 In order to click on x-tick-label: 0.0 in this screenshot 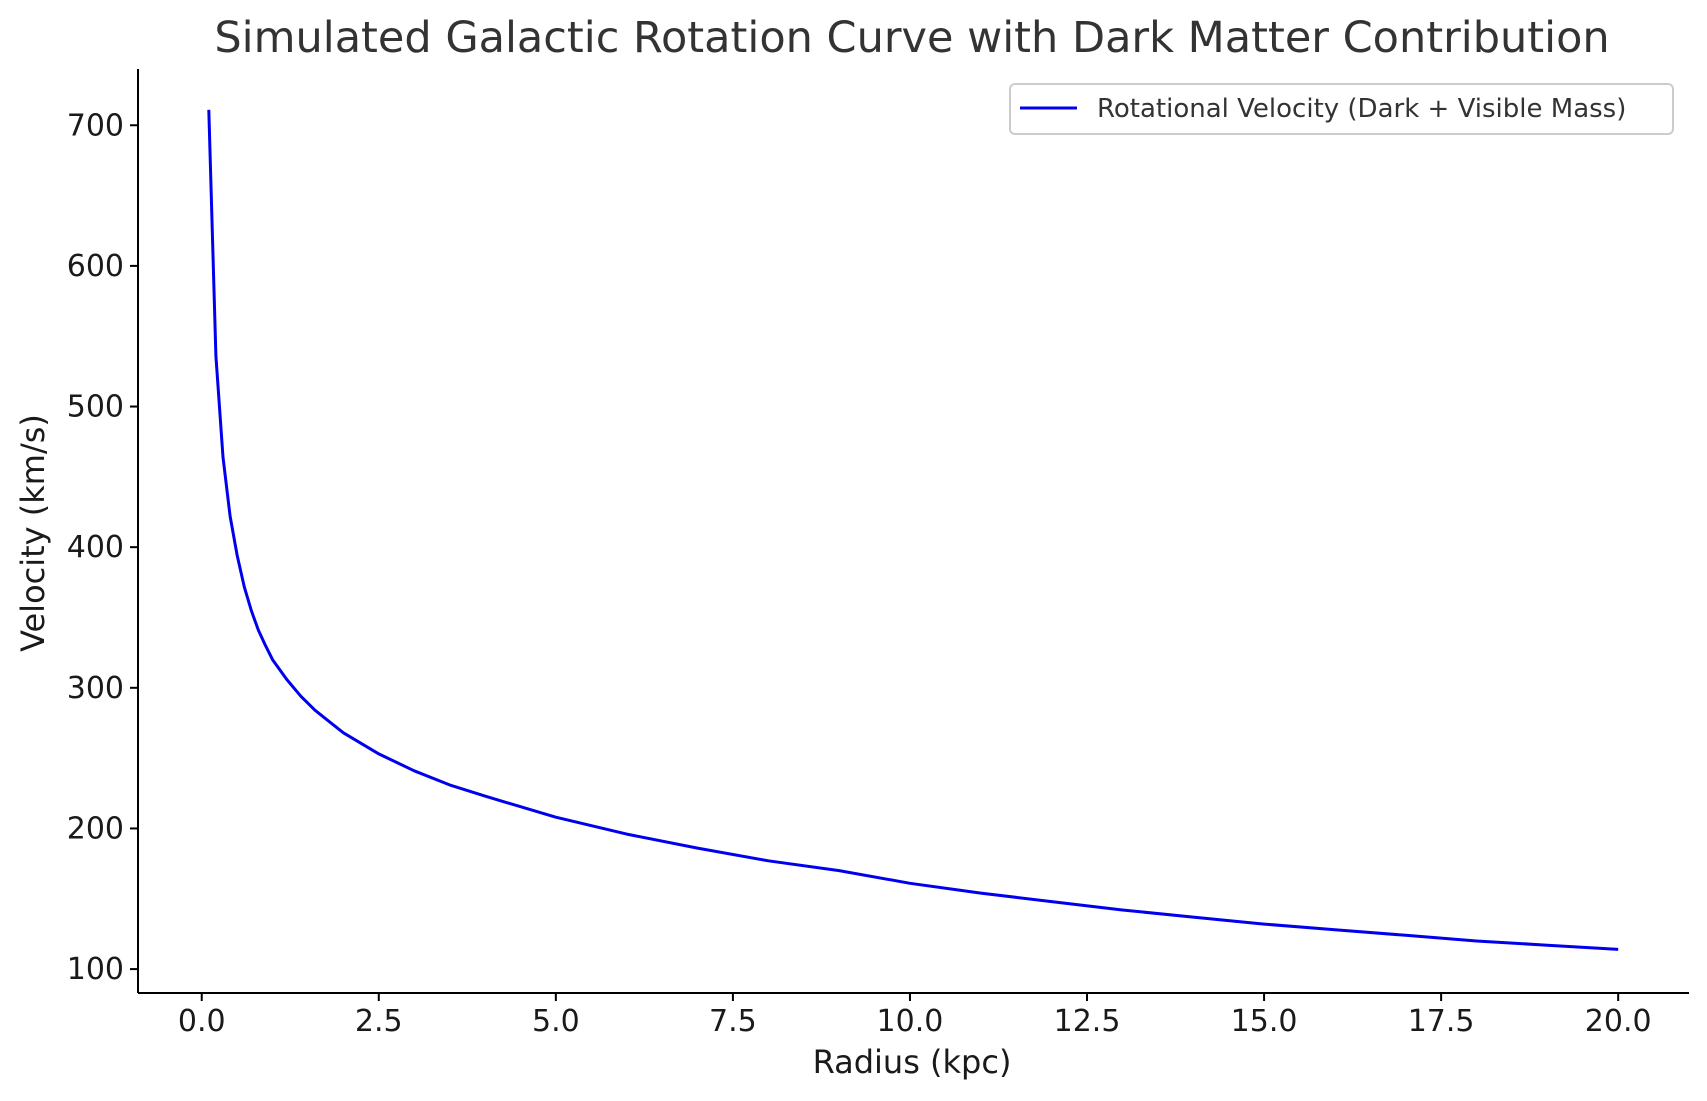, I will do `click(202, 1021)`.